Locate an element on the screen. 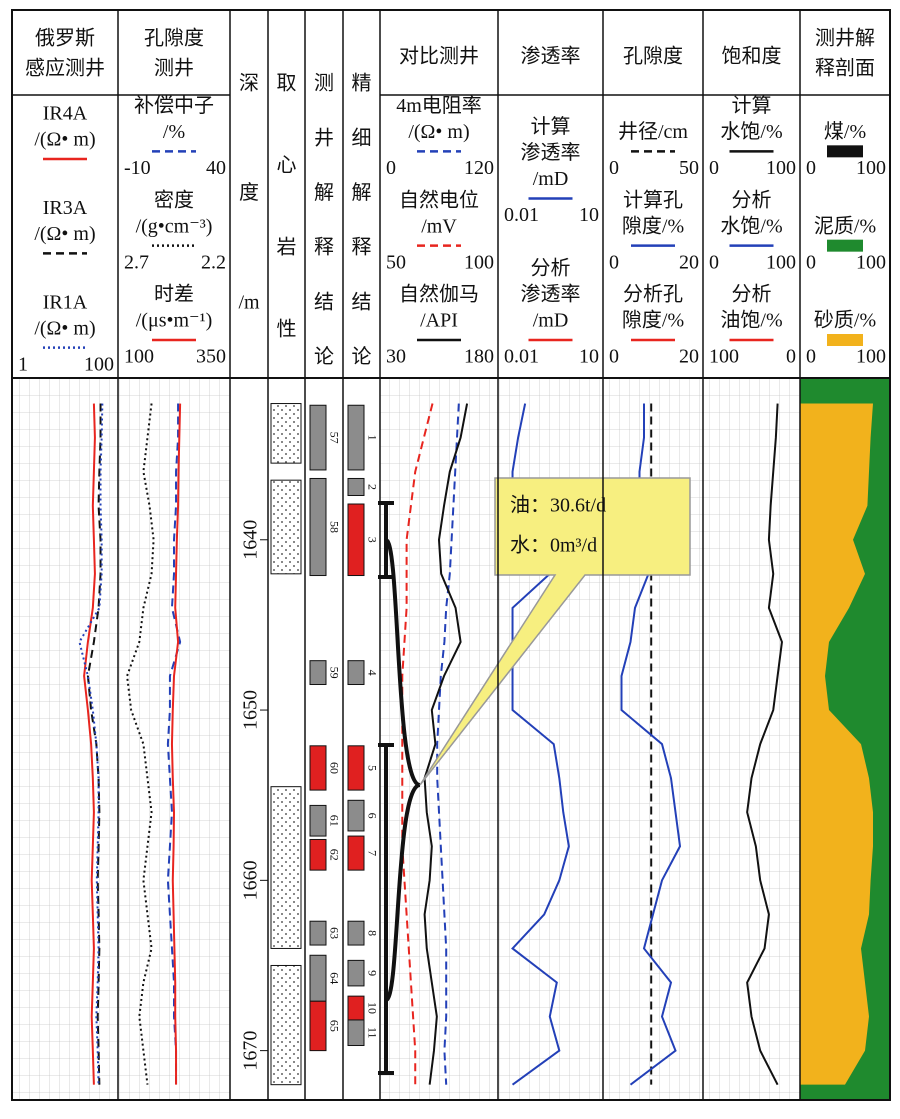 The image size is (900, 1119). layer-label: 59 is located at coordinates (334, 673).